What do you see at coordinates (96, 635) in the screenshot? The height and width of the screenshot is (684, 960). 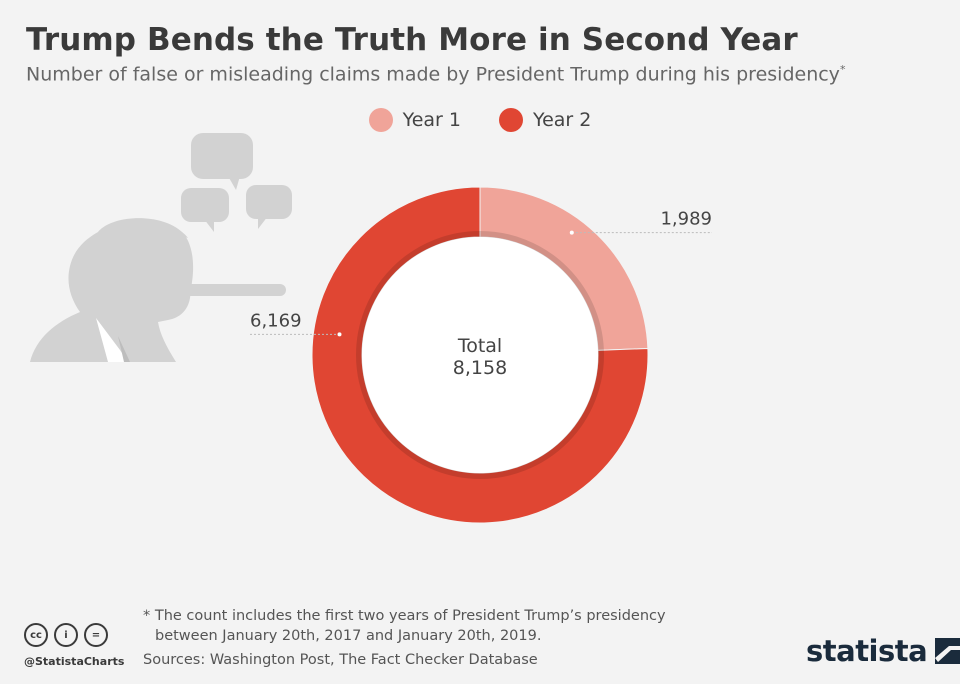 I see `nd-icon: =` at bounding box center [96, 635].